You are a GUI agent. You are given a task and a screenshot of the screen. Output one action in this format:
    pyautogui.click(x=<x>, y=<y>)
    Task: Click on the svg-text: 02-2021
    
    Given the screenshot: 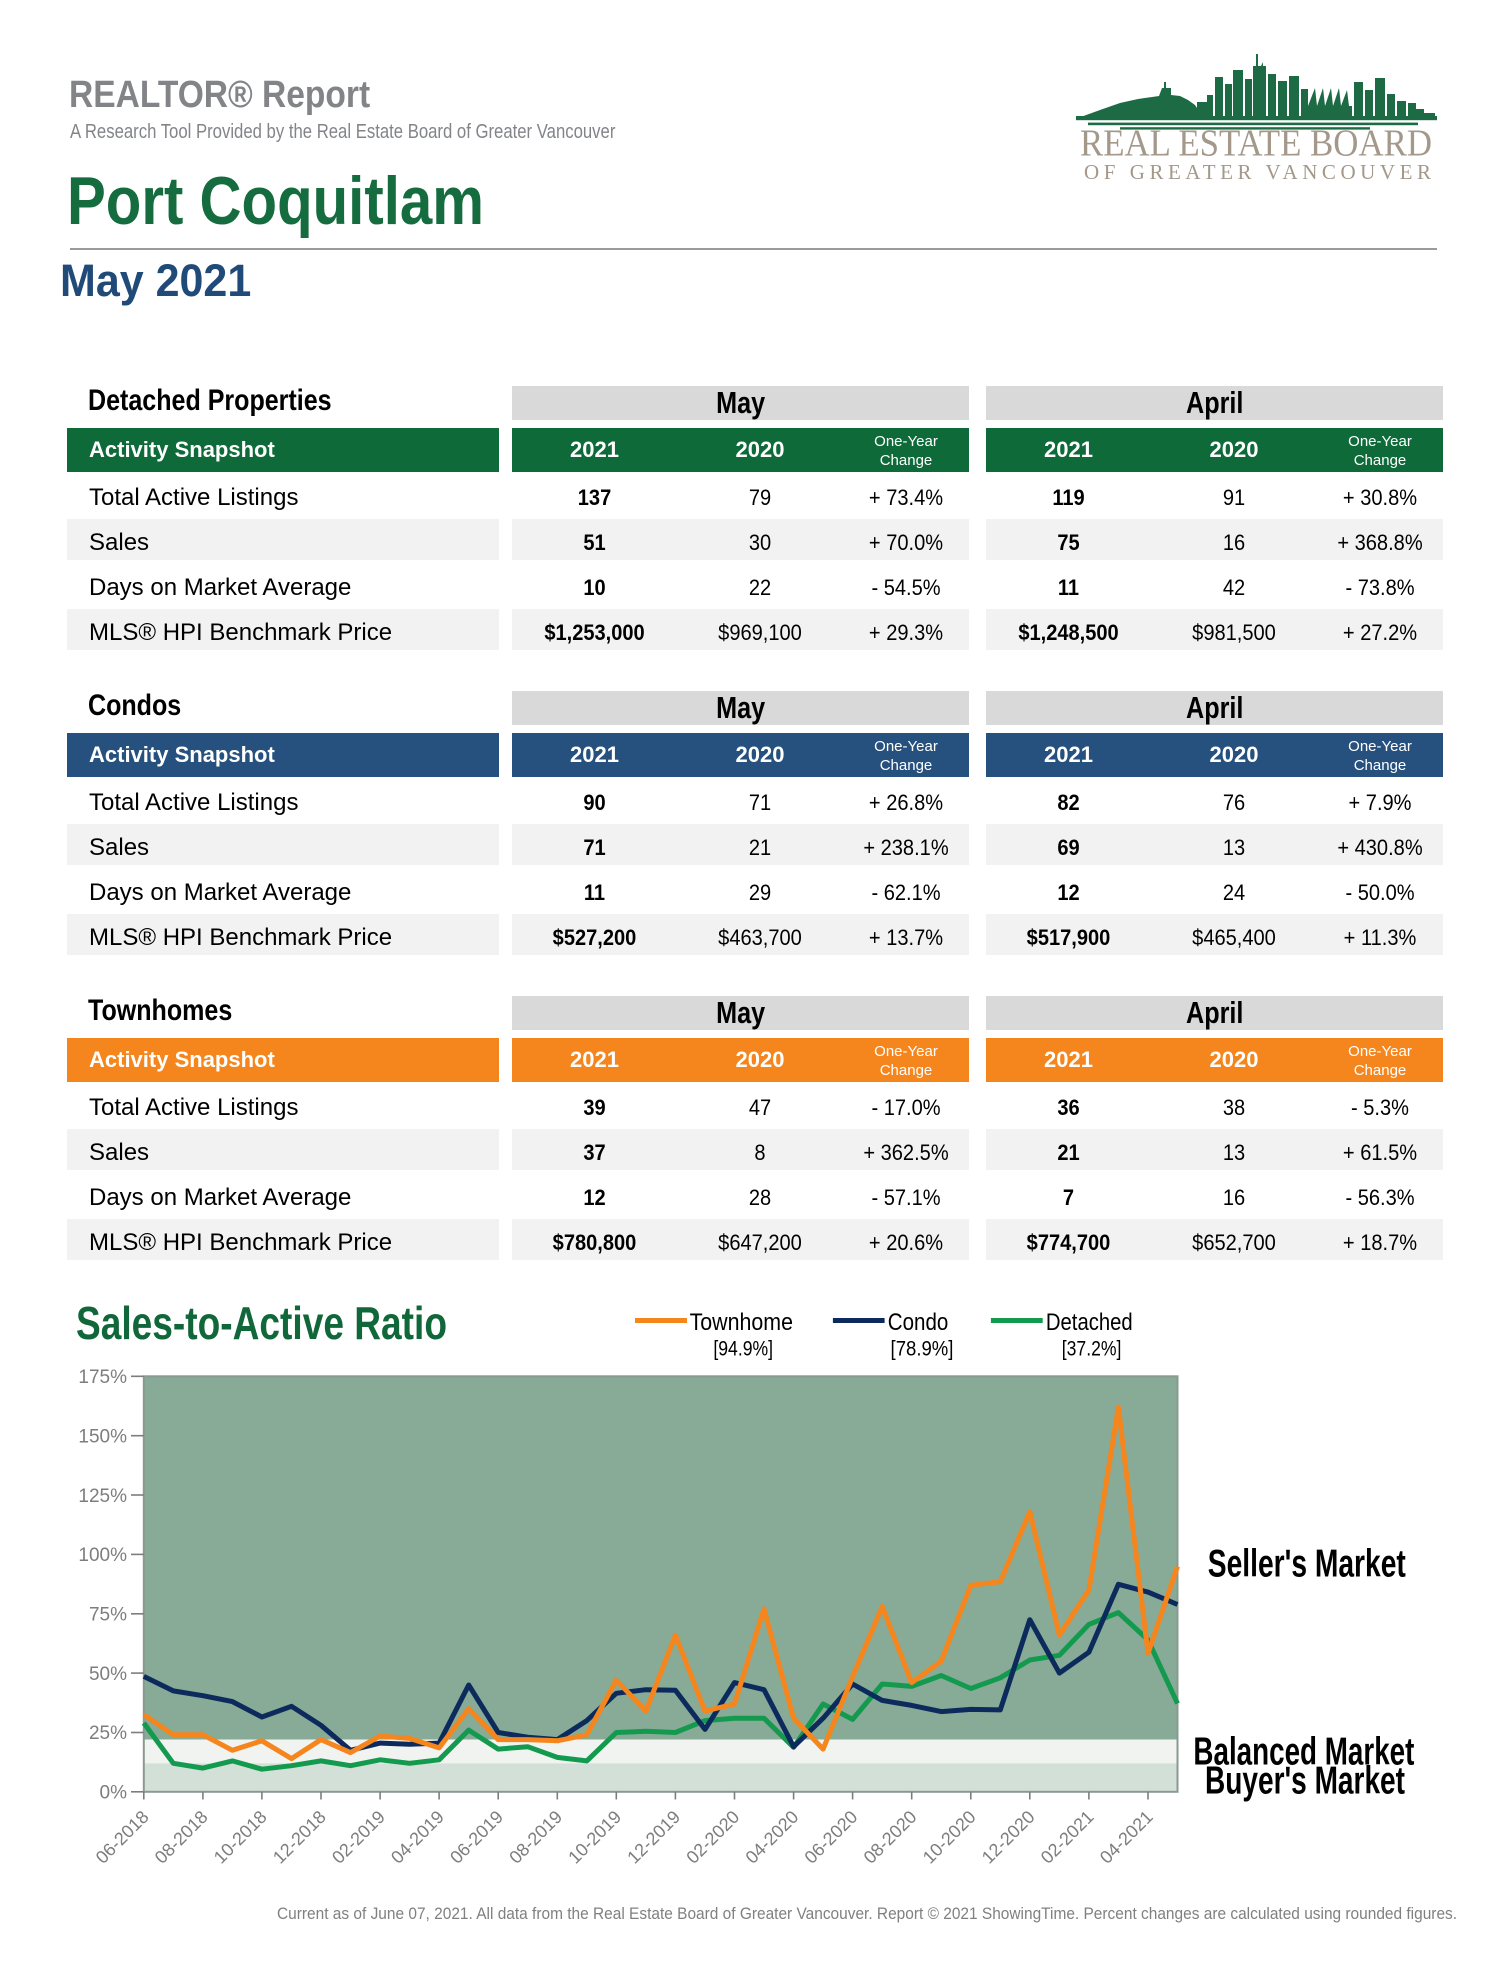 What is the action you would take?
    pyautogui.click(x=1067, y=1837)
    